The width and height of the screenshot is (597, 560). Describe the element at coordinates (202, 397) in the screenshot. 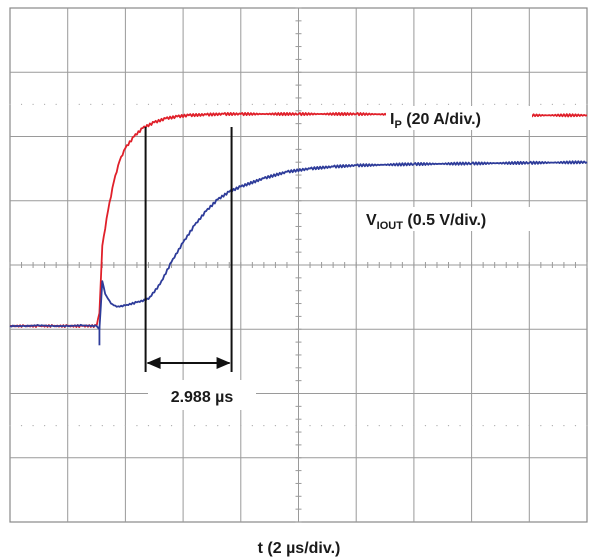

I see `annotation-label: 2.988 µs` at that location.